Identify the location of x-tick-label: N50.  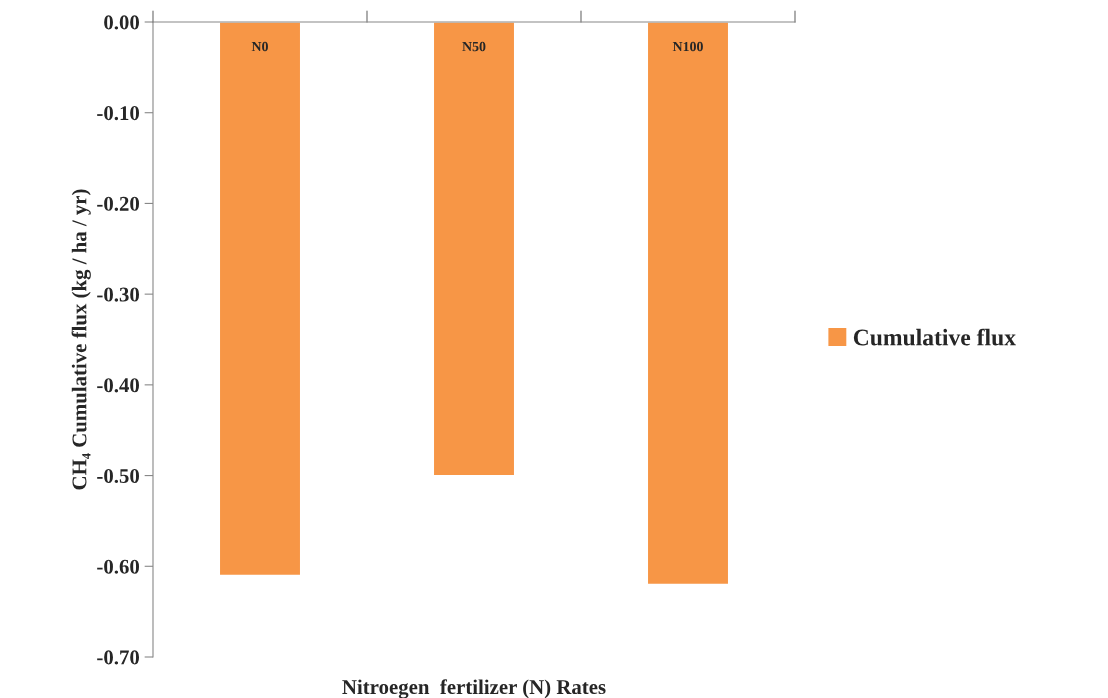
(474, 46).